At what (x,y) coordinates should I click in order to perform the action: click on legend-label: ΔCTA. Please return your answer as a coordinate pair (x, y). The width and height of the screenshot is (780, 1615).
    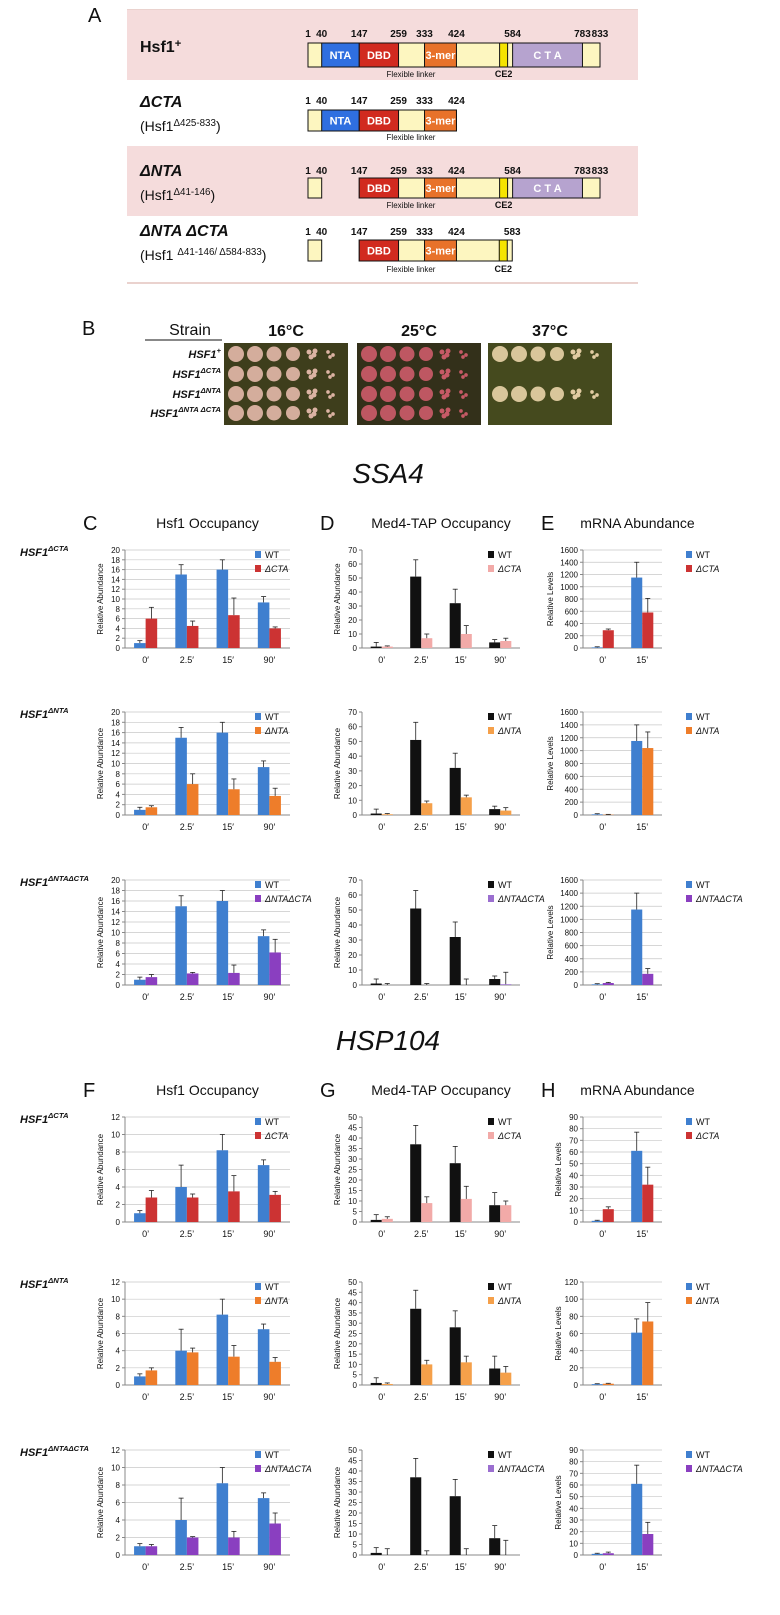
    Looking at the image, I should click on (707, 569).